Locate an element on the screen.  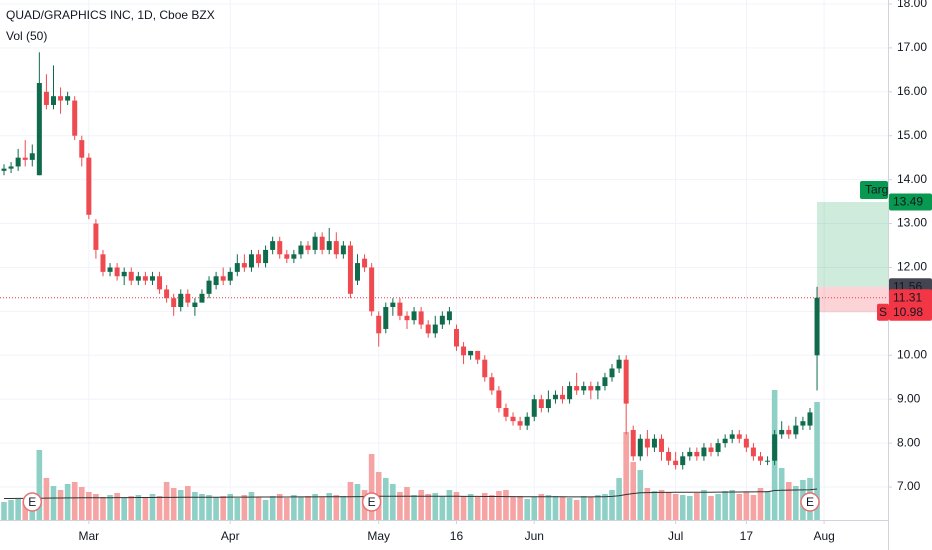
target-zone is located at coordinates (852, 244).